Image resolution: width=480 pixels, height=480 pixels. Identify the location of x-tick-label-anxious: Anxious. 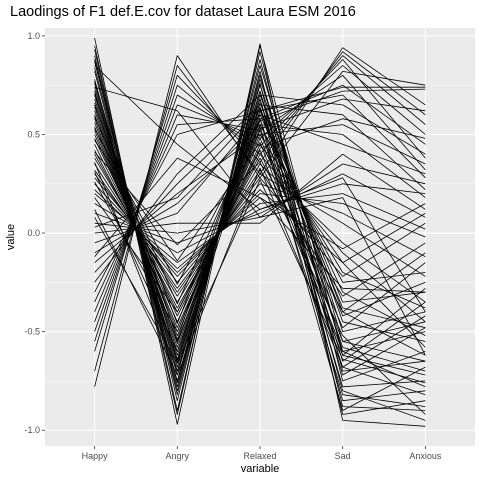
(425, 456).